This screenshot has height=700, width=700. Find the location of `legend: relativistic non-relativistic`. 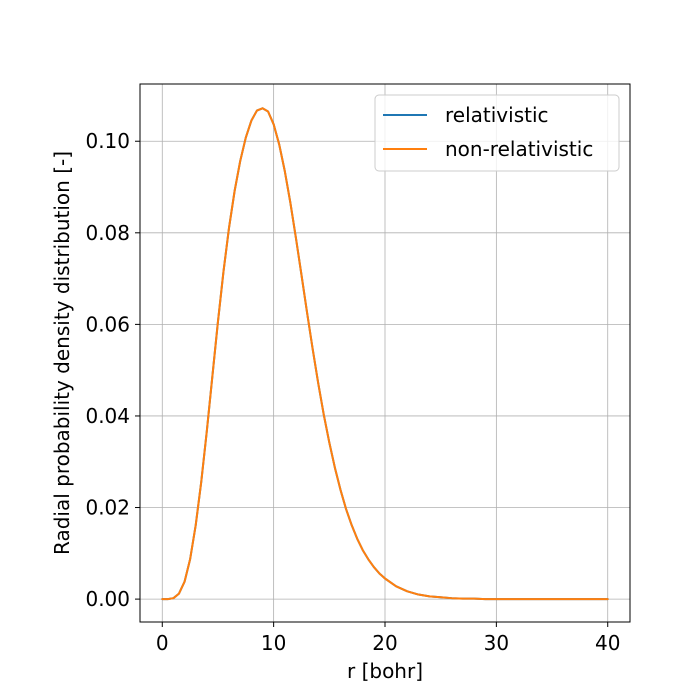

legend: relativistic non-relativistic is located at coordinates (497, 133).